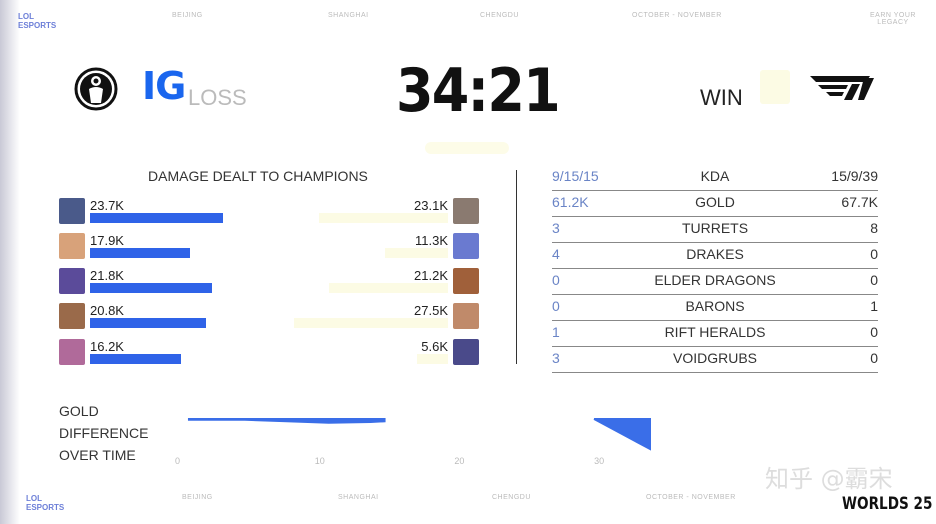  What do you see at coordinates (107, 275) in the screenshot?
I see `left-damage-value: 21.8K` at bounding box center [107, 275].